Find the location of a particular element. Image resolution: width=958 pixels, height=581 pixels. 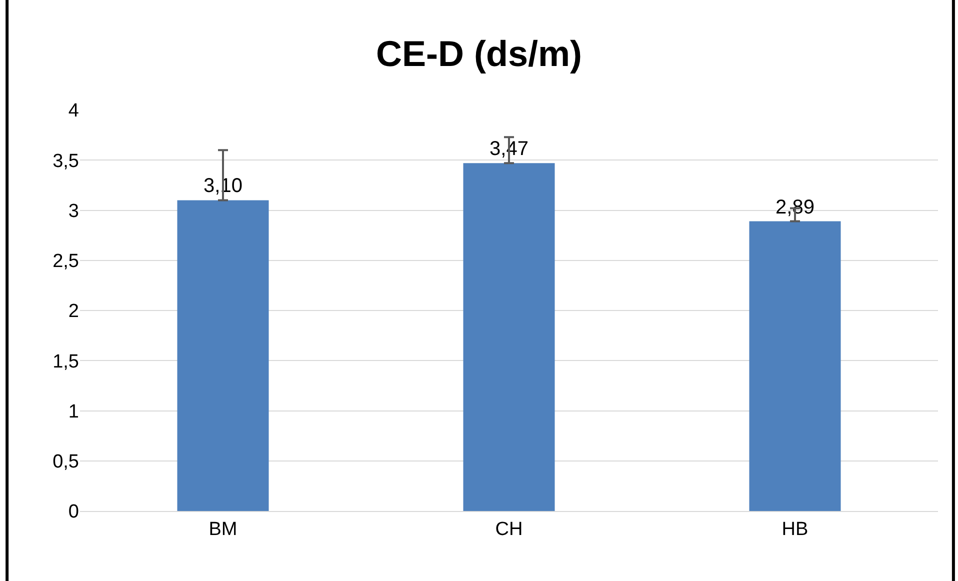

y-tick-label: 3,5 is located at coordinates (65, 161).